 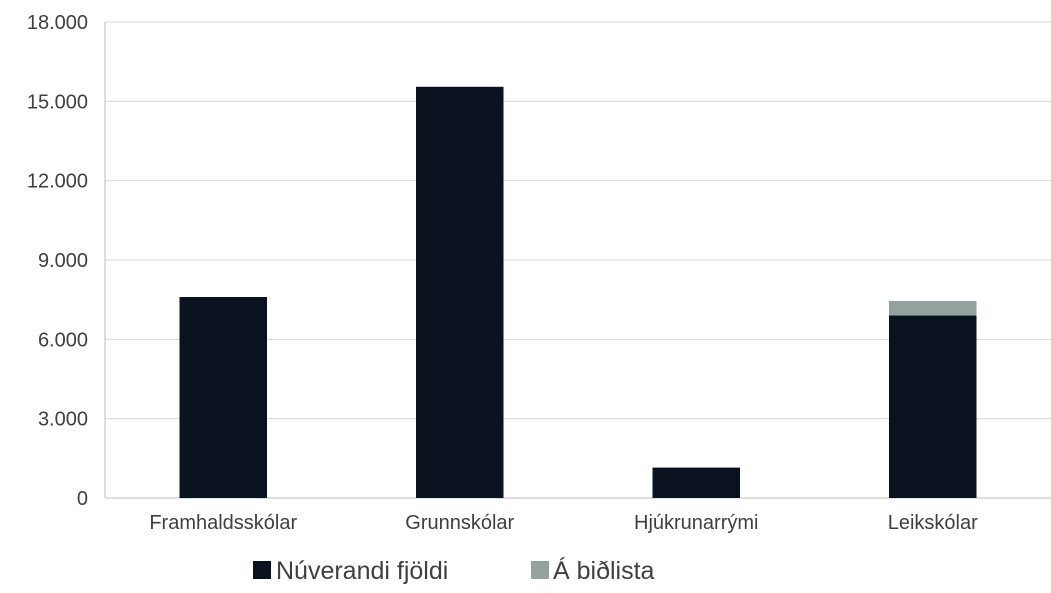 What do you see at coordinates (57, 23) in the screenshot?
I see `y-tick-label: 18.000` at bounding box center [57, 23].